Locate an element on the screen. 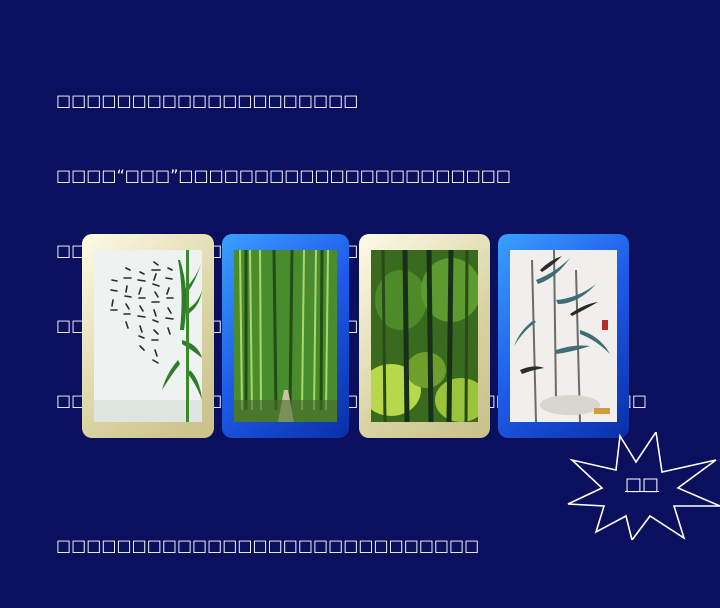 The image size is (720, 608). text-line-2: □□□□“□□□”□□□□□□□□□□□□□□□□□□□□□□ is located at coordinates (283, 175).